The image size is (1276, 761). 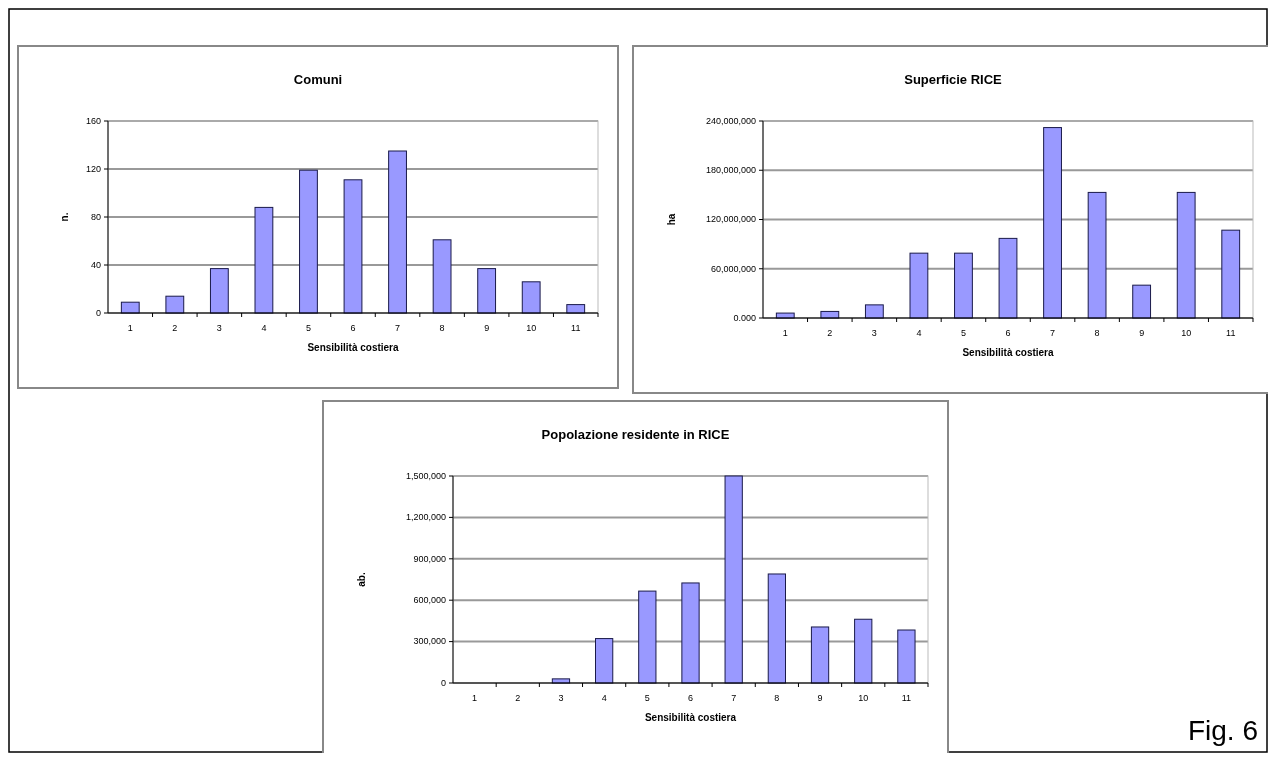 What do you see at coordinates (1222, 730) in the screenshot?
I see `caption: Fig. 6` at bounding box center [1222, 730].